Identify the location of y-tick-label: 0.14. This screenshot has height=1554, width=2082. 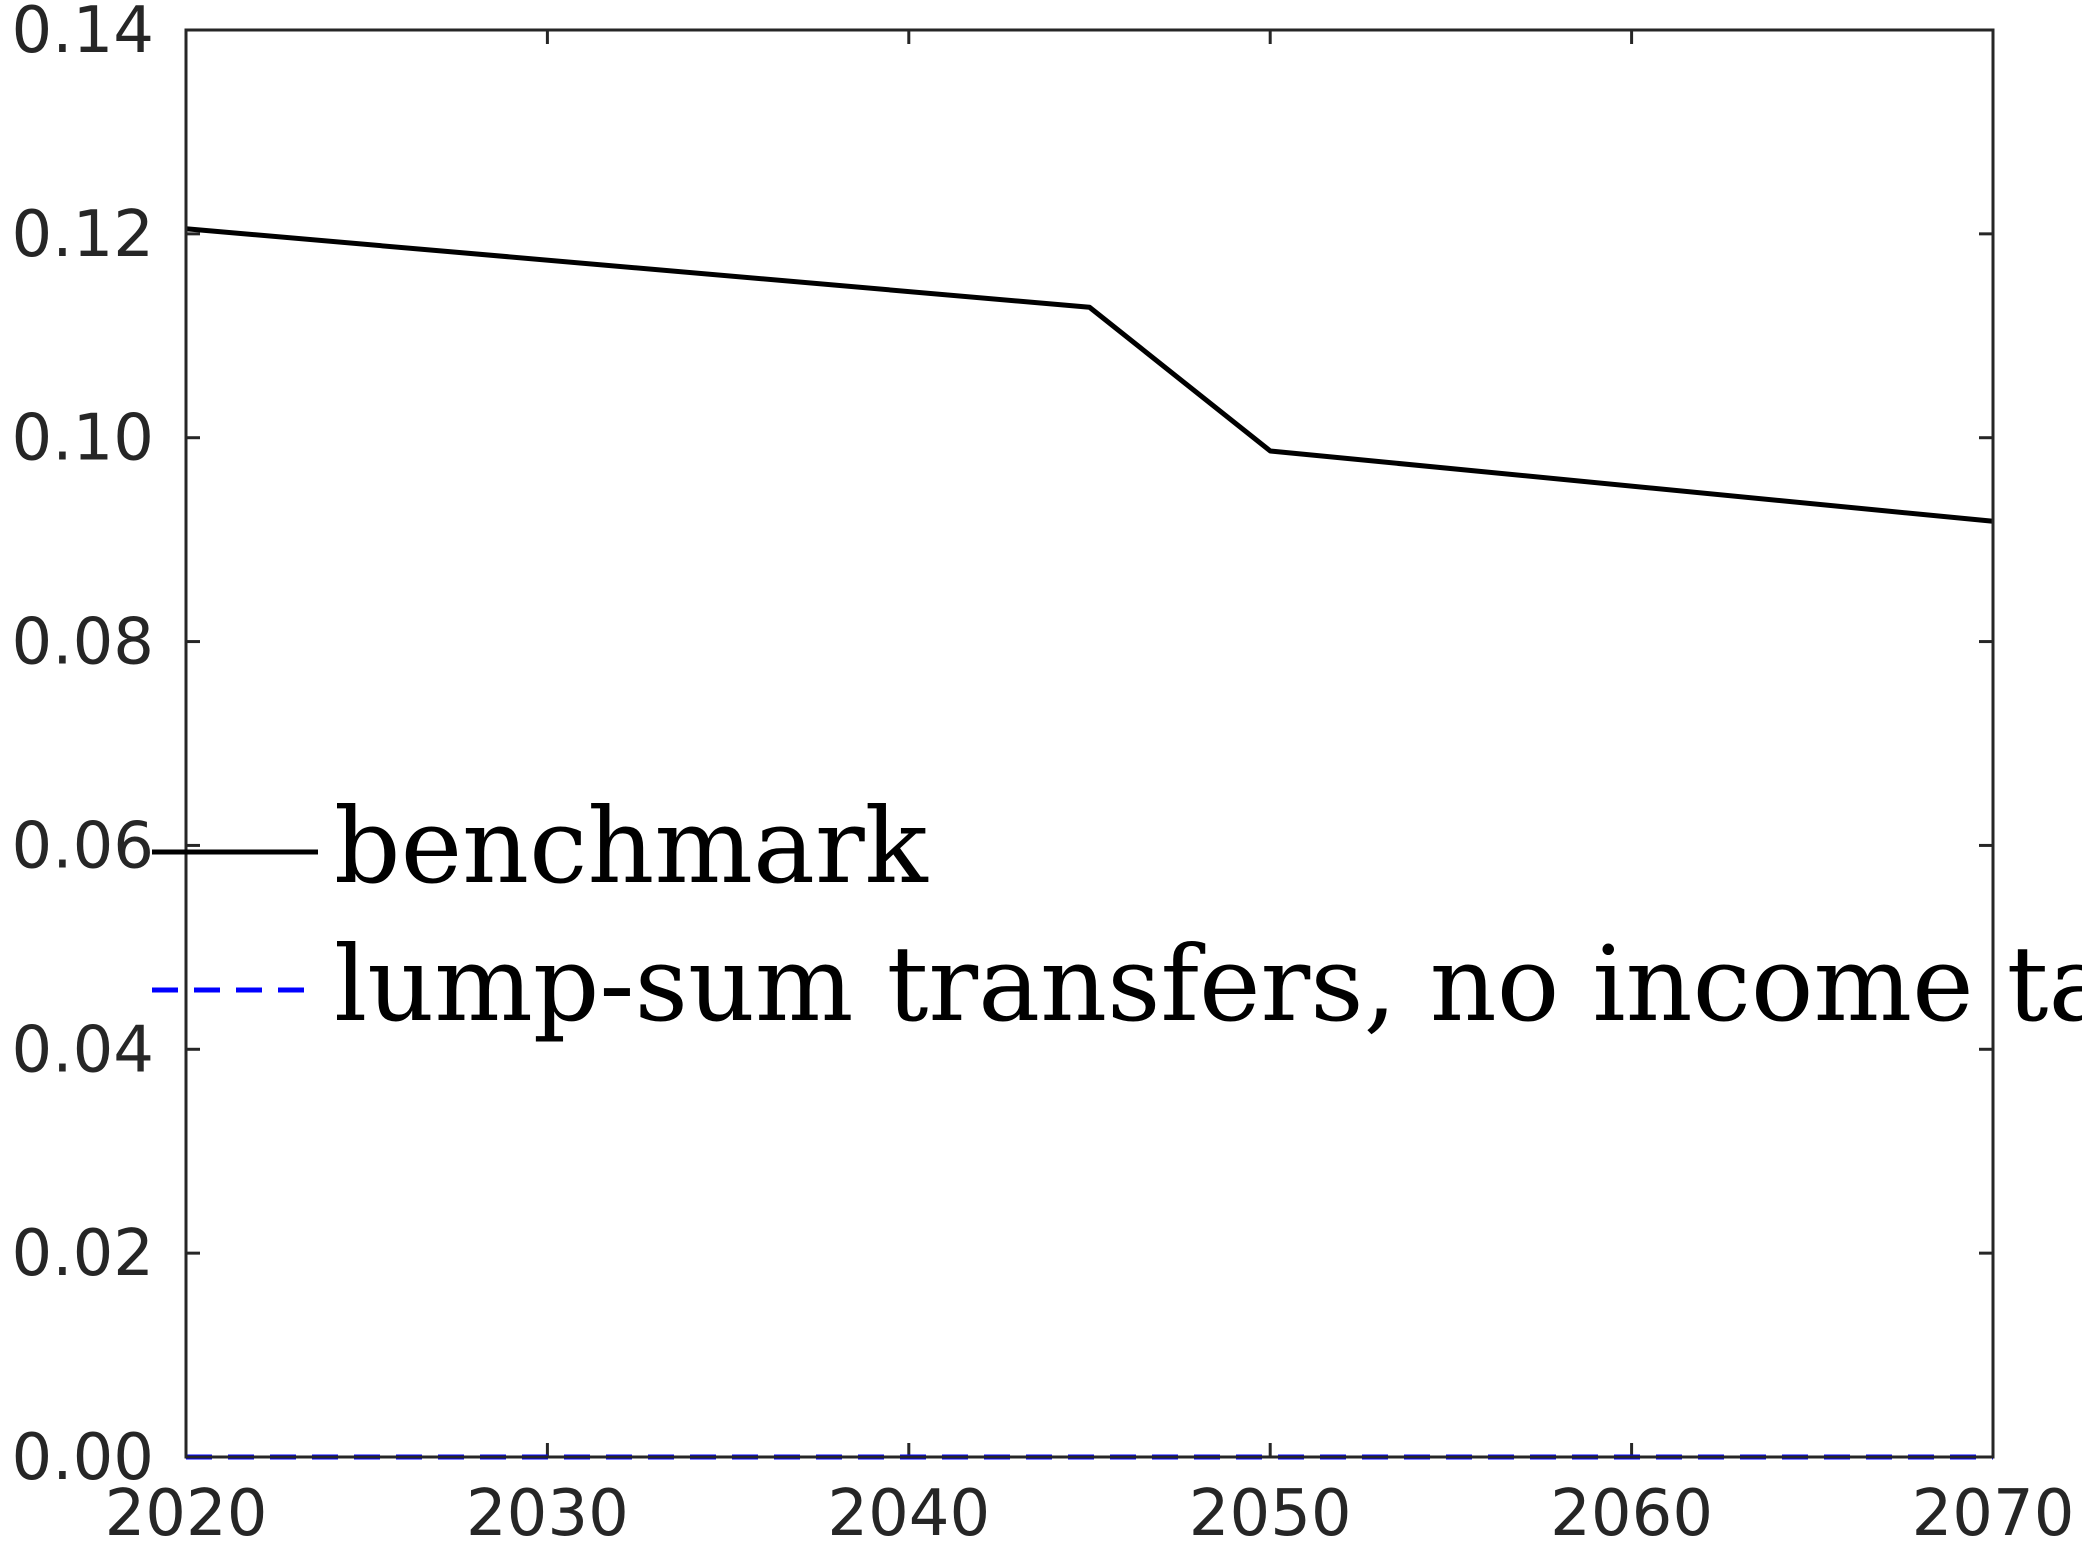
(83, 34).